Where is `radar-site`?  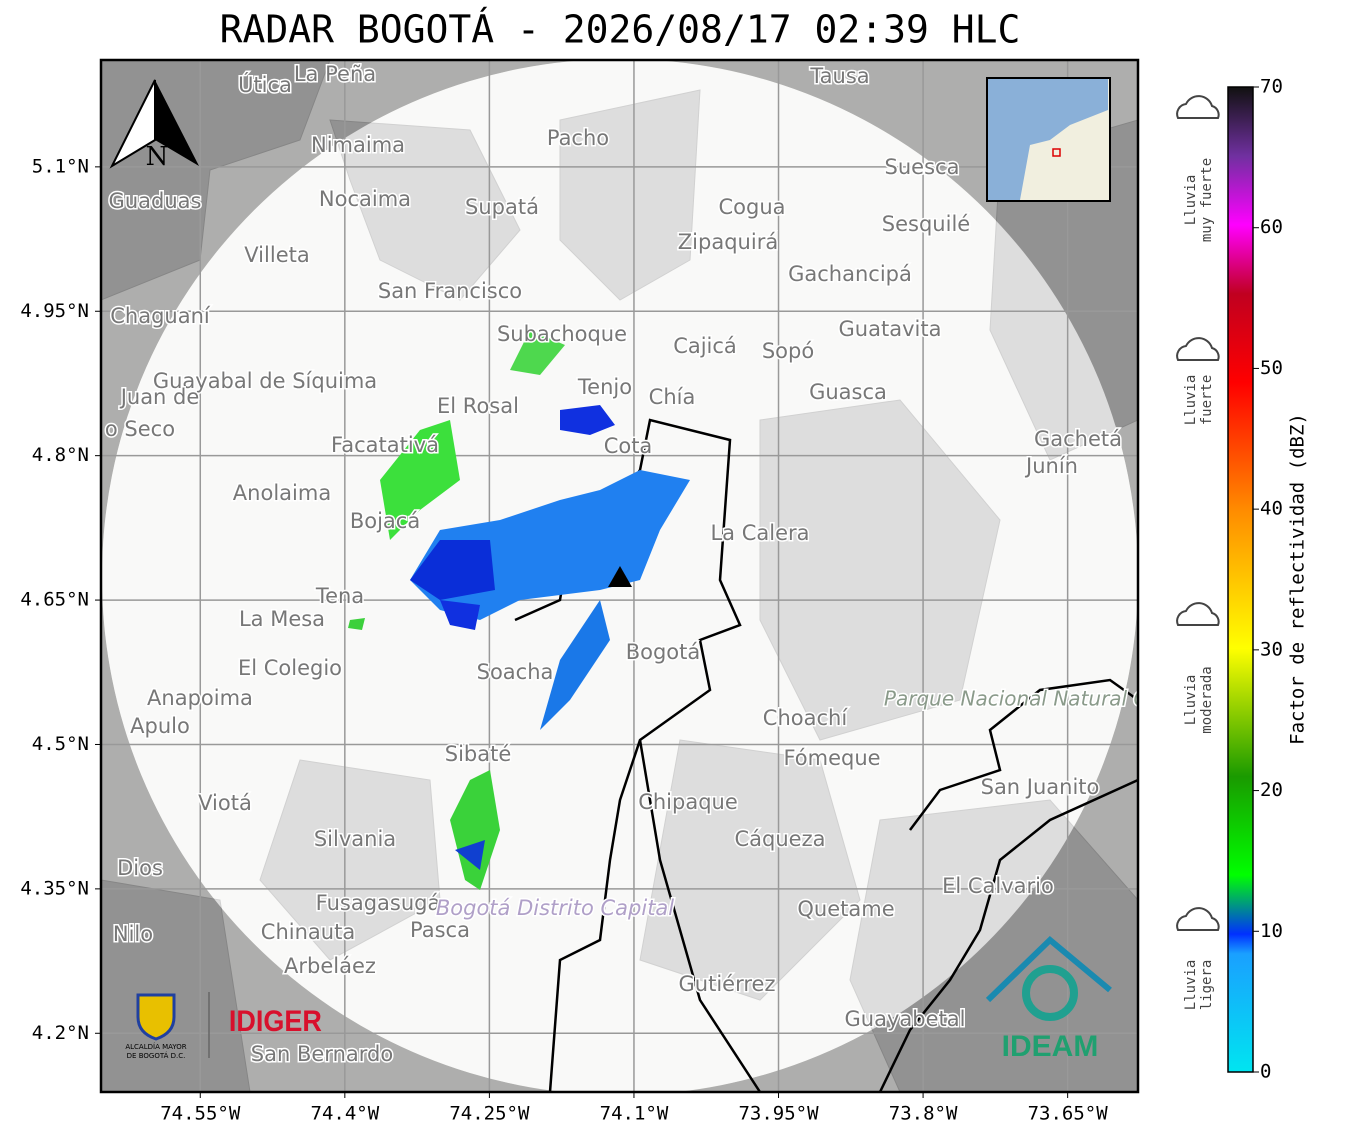
radar-site is located at coordinates (620, 576).